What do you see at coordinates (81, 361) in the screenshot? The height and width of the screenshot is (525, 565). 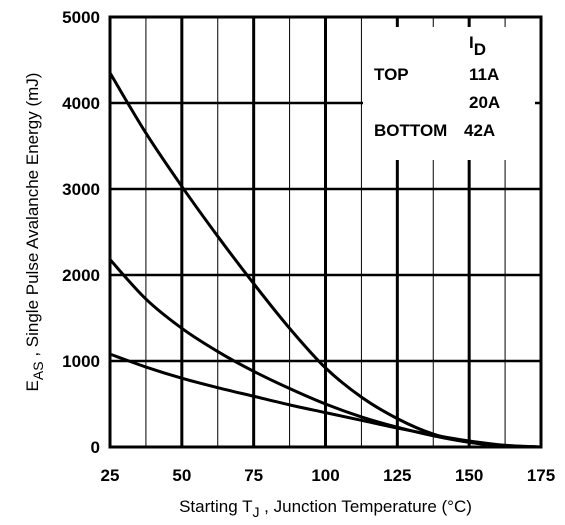 I see `y-tick-label: 1000` at bounding box center [81, 361].